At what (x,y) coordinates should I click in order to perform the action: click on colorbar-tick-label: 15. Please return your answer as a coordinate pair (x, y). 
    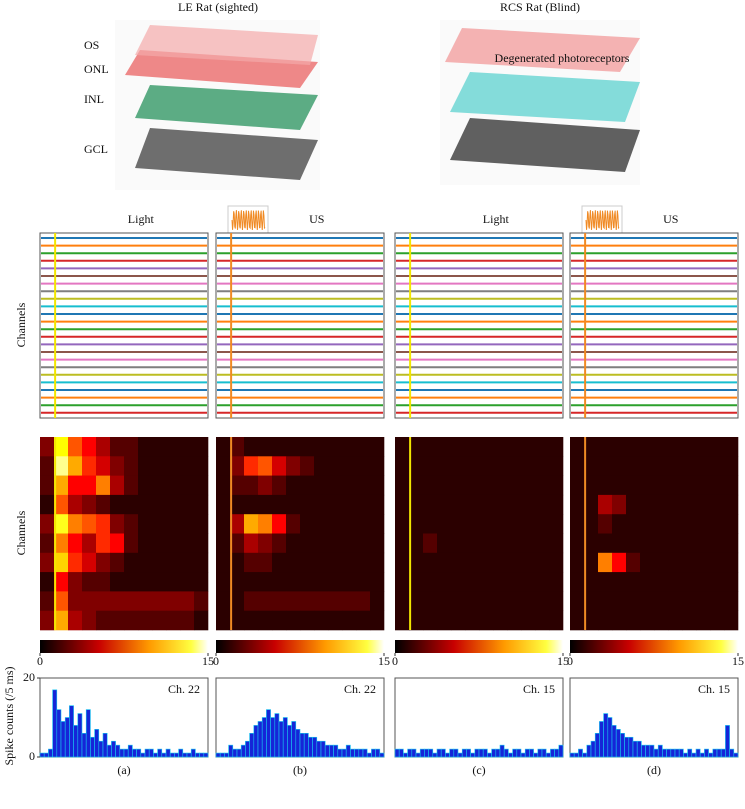
    Looking at the image, I should click on (208, 661).